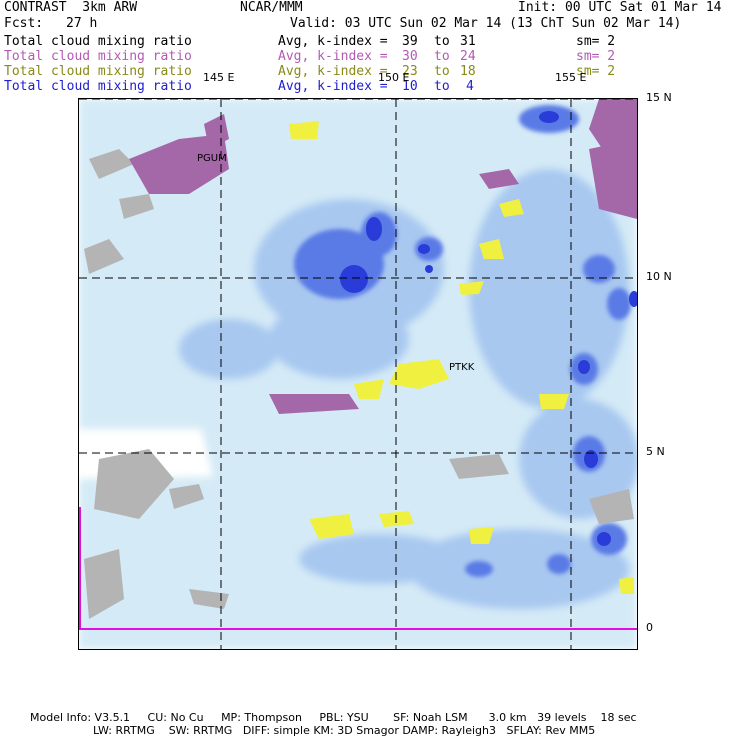 This screenshot has height=740, width=740. What do you see at coordinates (410, 71) in the screenshot?
I see `field-from-3: 23` at bounding box center [410, 71].